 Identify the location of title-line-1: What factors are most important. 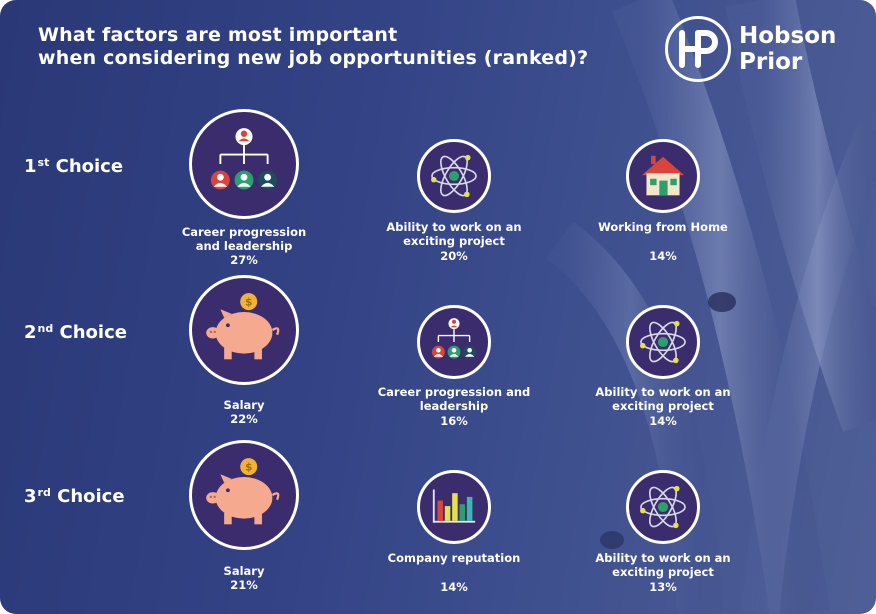
(218, 35).